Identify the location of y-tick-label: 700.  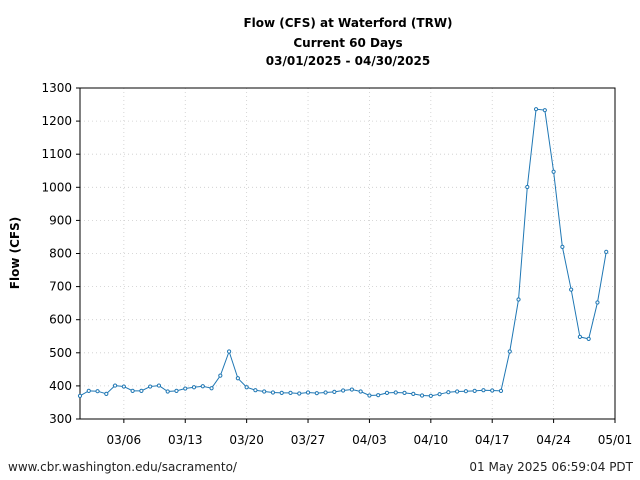
(60, 287).